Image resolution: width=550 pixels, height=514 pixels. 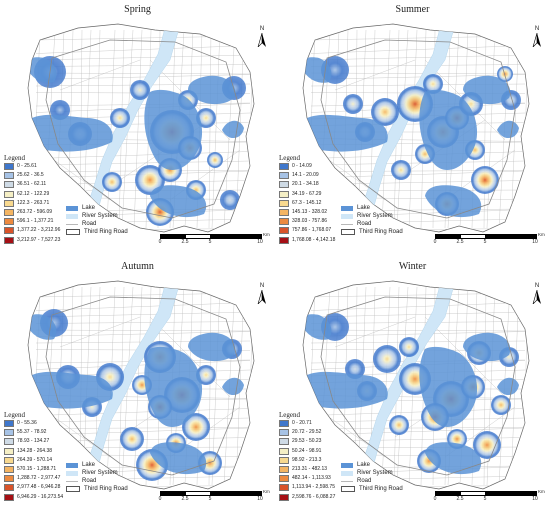 What do you see at coordinates (307, 441) in the screenshot?
I see `legend-label: 29.53 - 50.23` at bounding box center [307, 441].